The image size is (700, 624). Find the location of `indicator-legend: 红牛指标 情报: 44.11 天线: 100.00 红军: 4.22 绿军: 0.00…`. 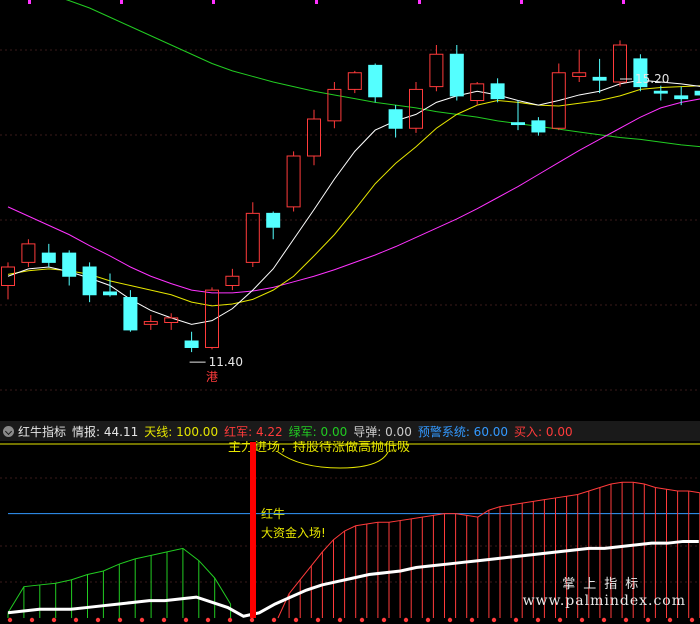

indicator-legend: 红牛指标 情报: 44.11 天线: 100.00 红军: 4.22 绿军: 0.00… is located at coordinates (350, 431).